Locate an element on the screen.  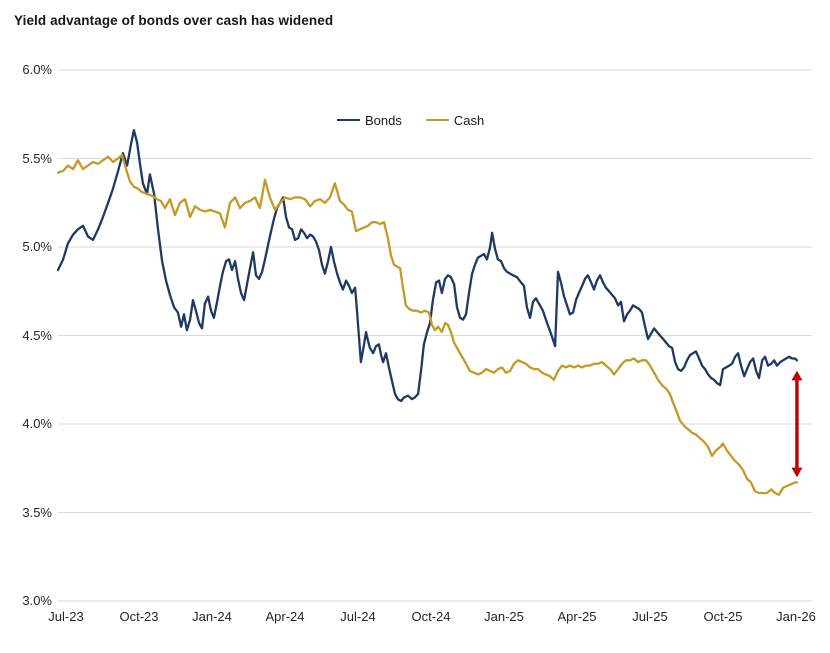
gap-arrow-head-up is located at coordinates (797, 375).